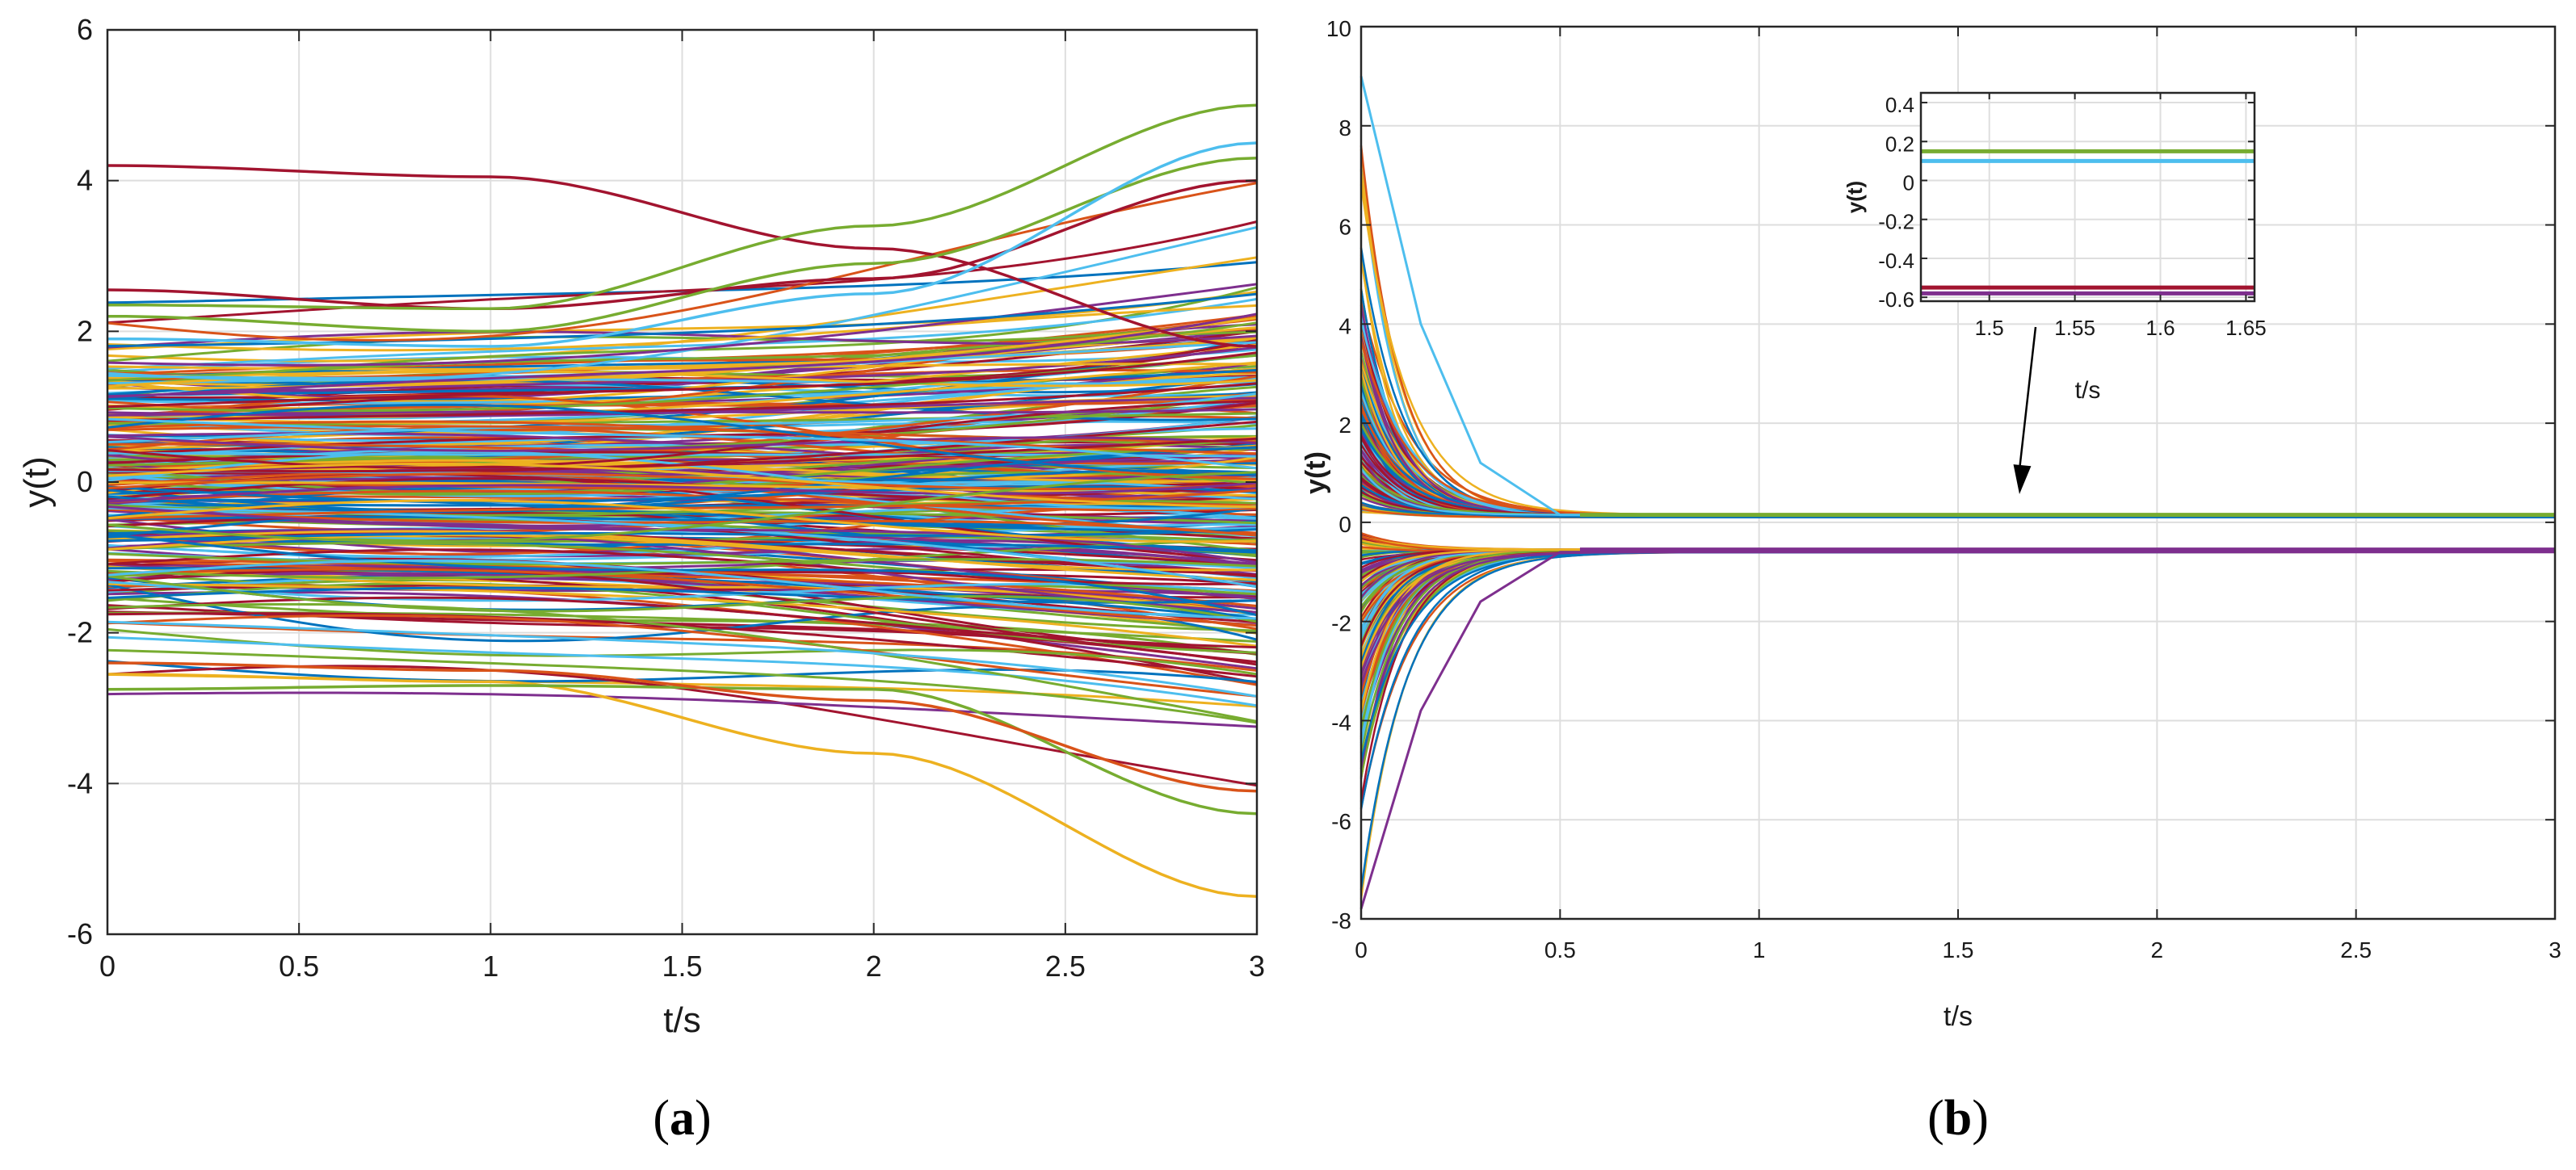 This screenshot has width=2576, height=1170. What do you see at coordinates (1065, 966) in the screenshot?
I see `a-x-tick-label: 2.5` at bounding box center [1065, 966].